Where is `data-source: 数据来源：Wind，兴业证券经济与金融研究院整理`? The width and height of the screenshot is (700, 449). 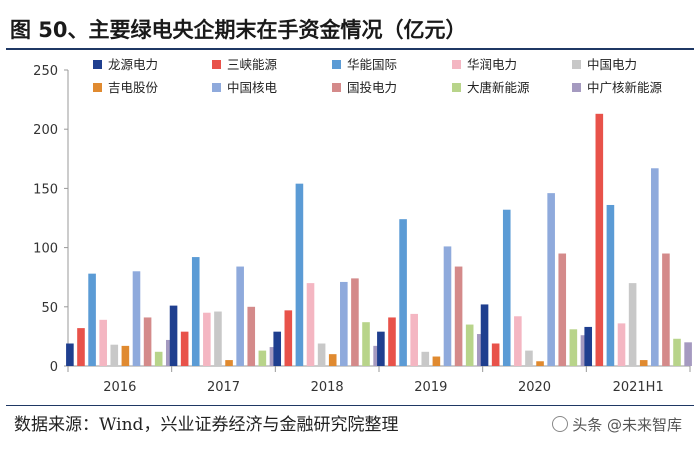 data-source: 数据来源：Wind，兴业证券经济与金融研究院整理 is located at coordinates (206, 425).